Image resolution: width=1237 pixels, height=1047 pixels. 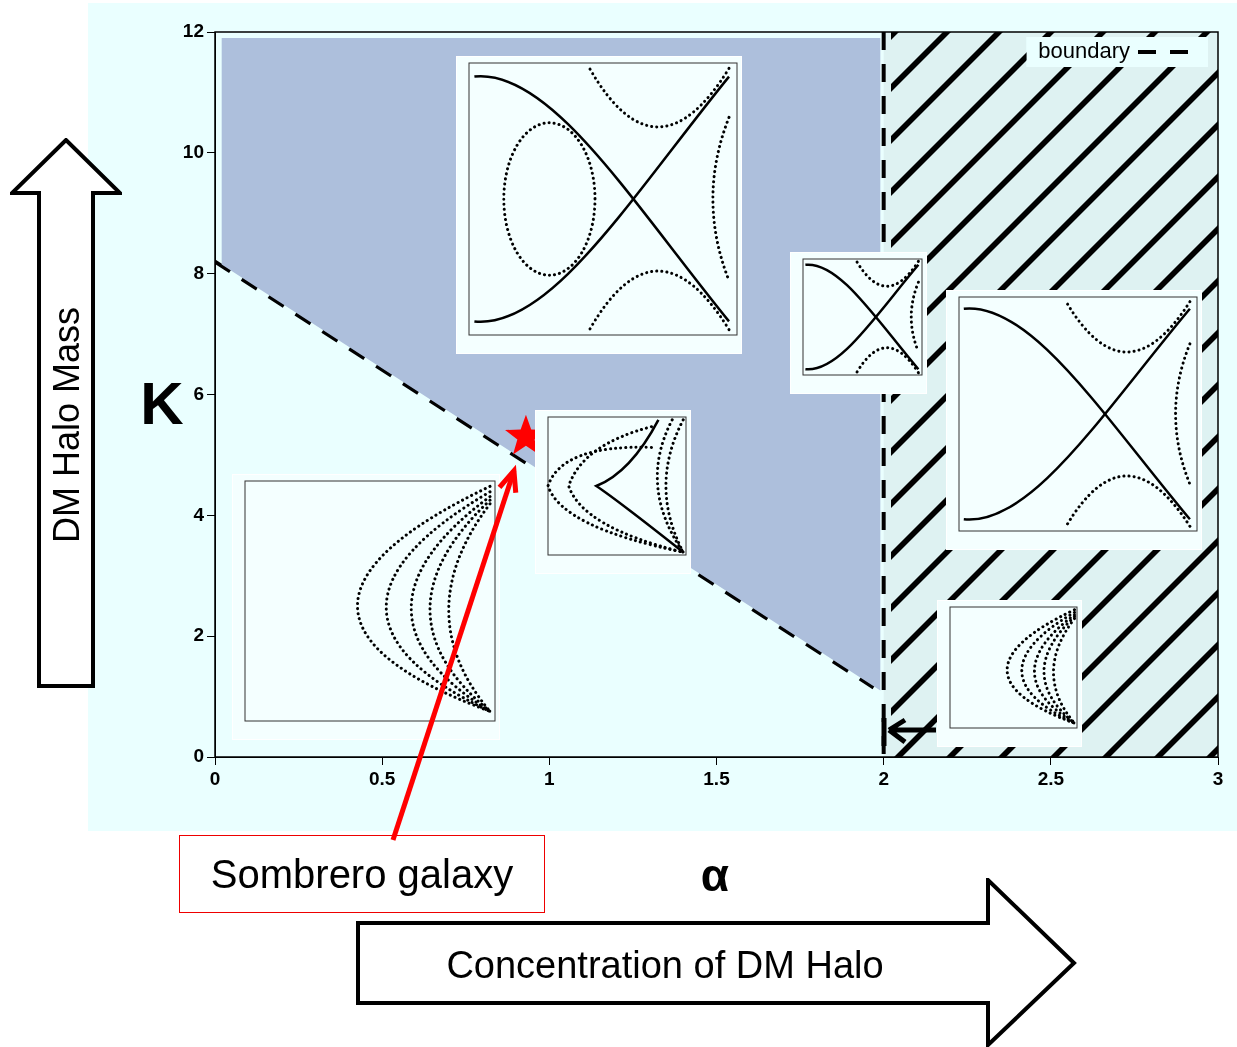 What do you see at coordinates (1084, 51) in the screenshot?
I see `legend-label: boundary` at bounding box center [1084, 51].